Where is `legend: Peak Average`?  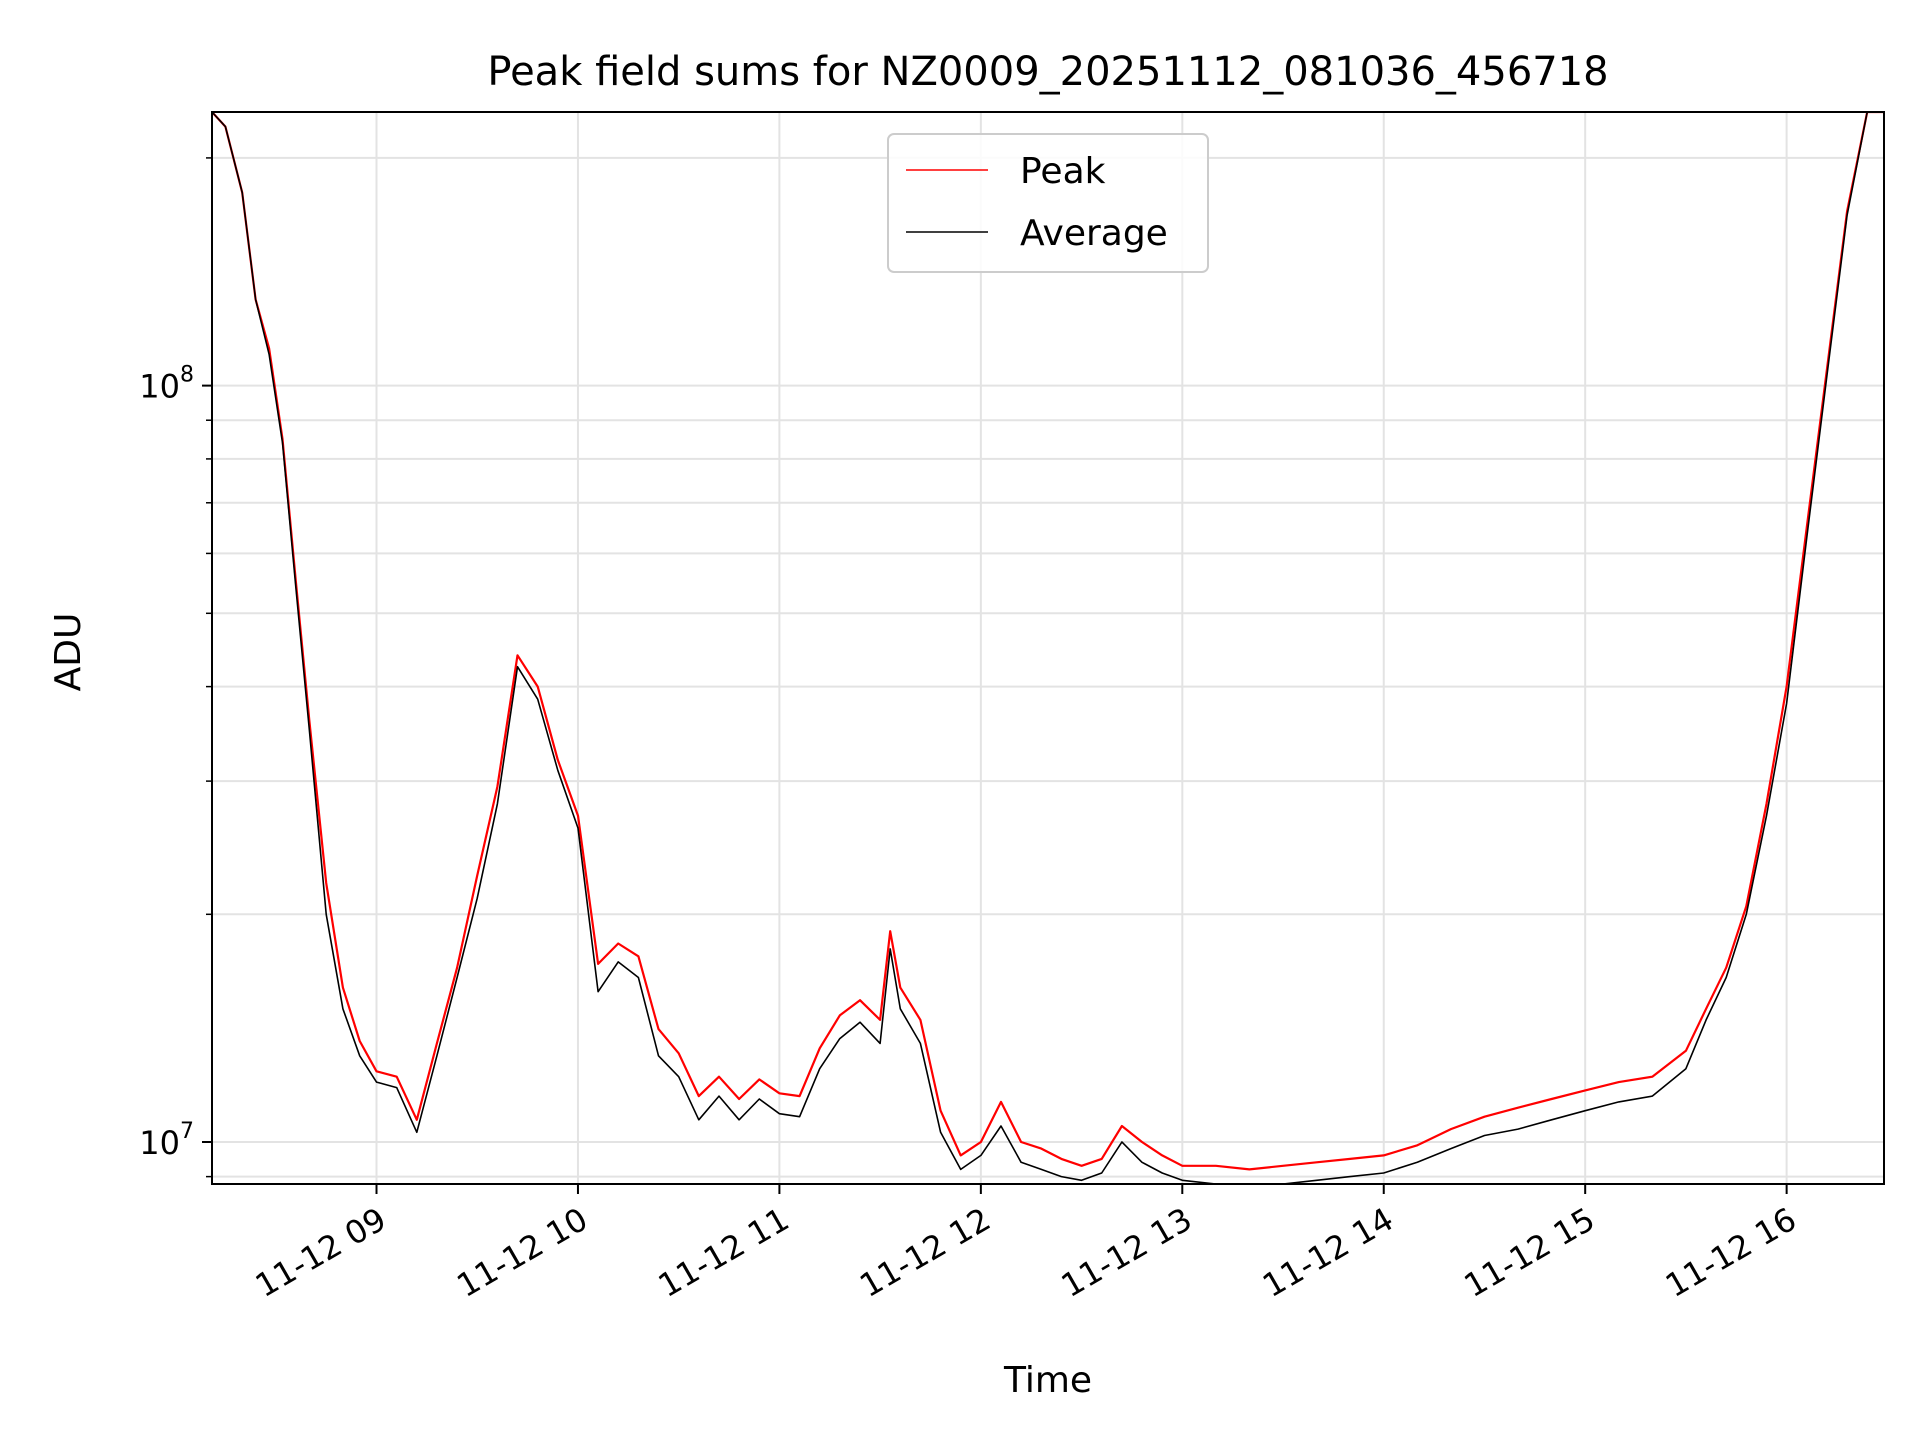
legend: Peak Average is located at coordinates (1048, 203).